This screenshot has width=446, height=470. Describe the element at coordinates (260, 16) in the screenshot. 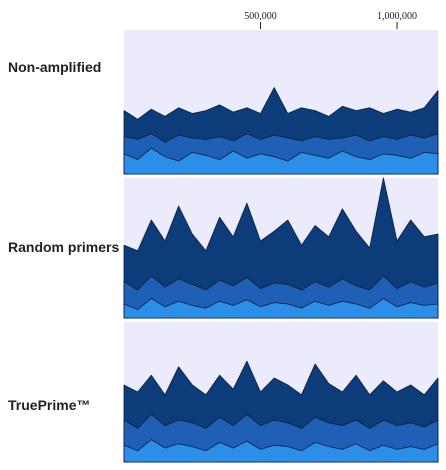

I see `x-tick-label-0: 500,000` at that location.